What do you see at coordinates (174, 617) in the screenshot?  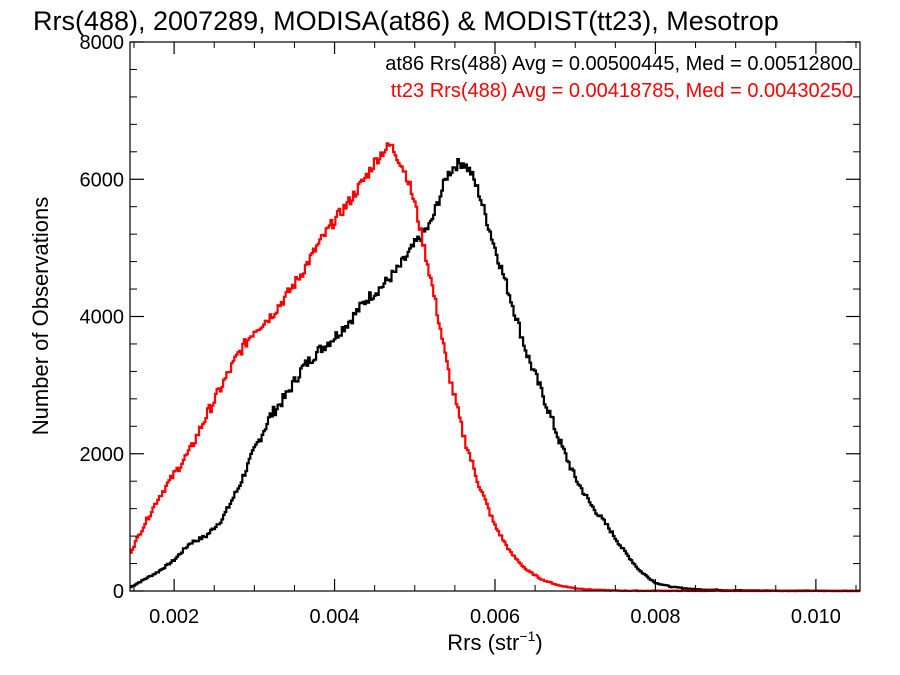 I see `x-tick-label: 0.002` at bounding box center [174, 617].